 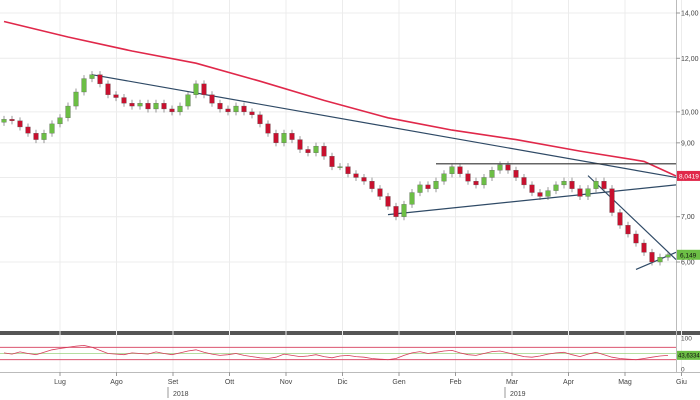 I want to click on trendline, so click(x=532, y=200).